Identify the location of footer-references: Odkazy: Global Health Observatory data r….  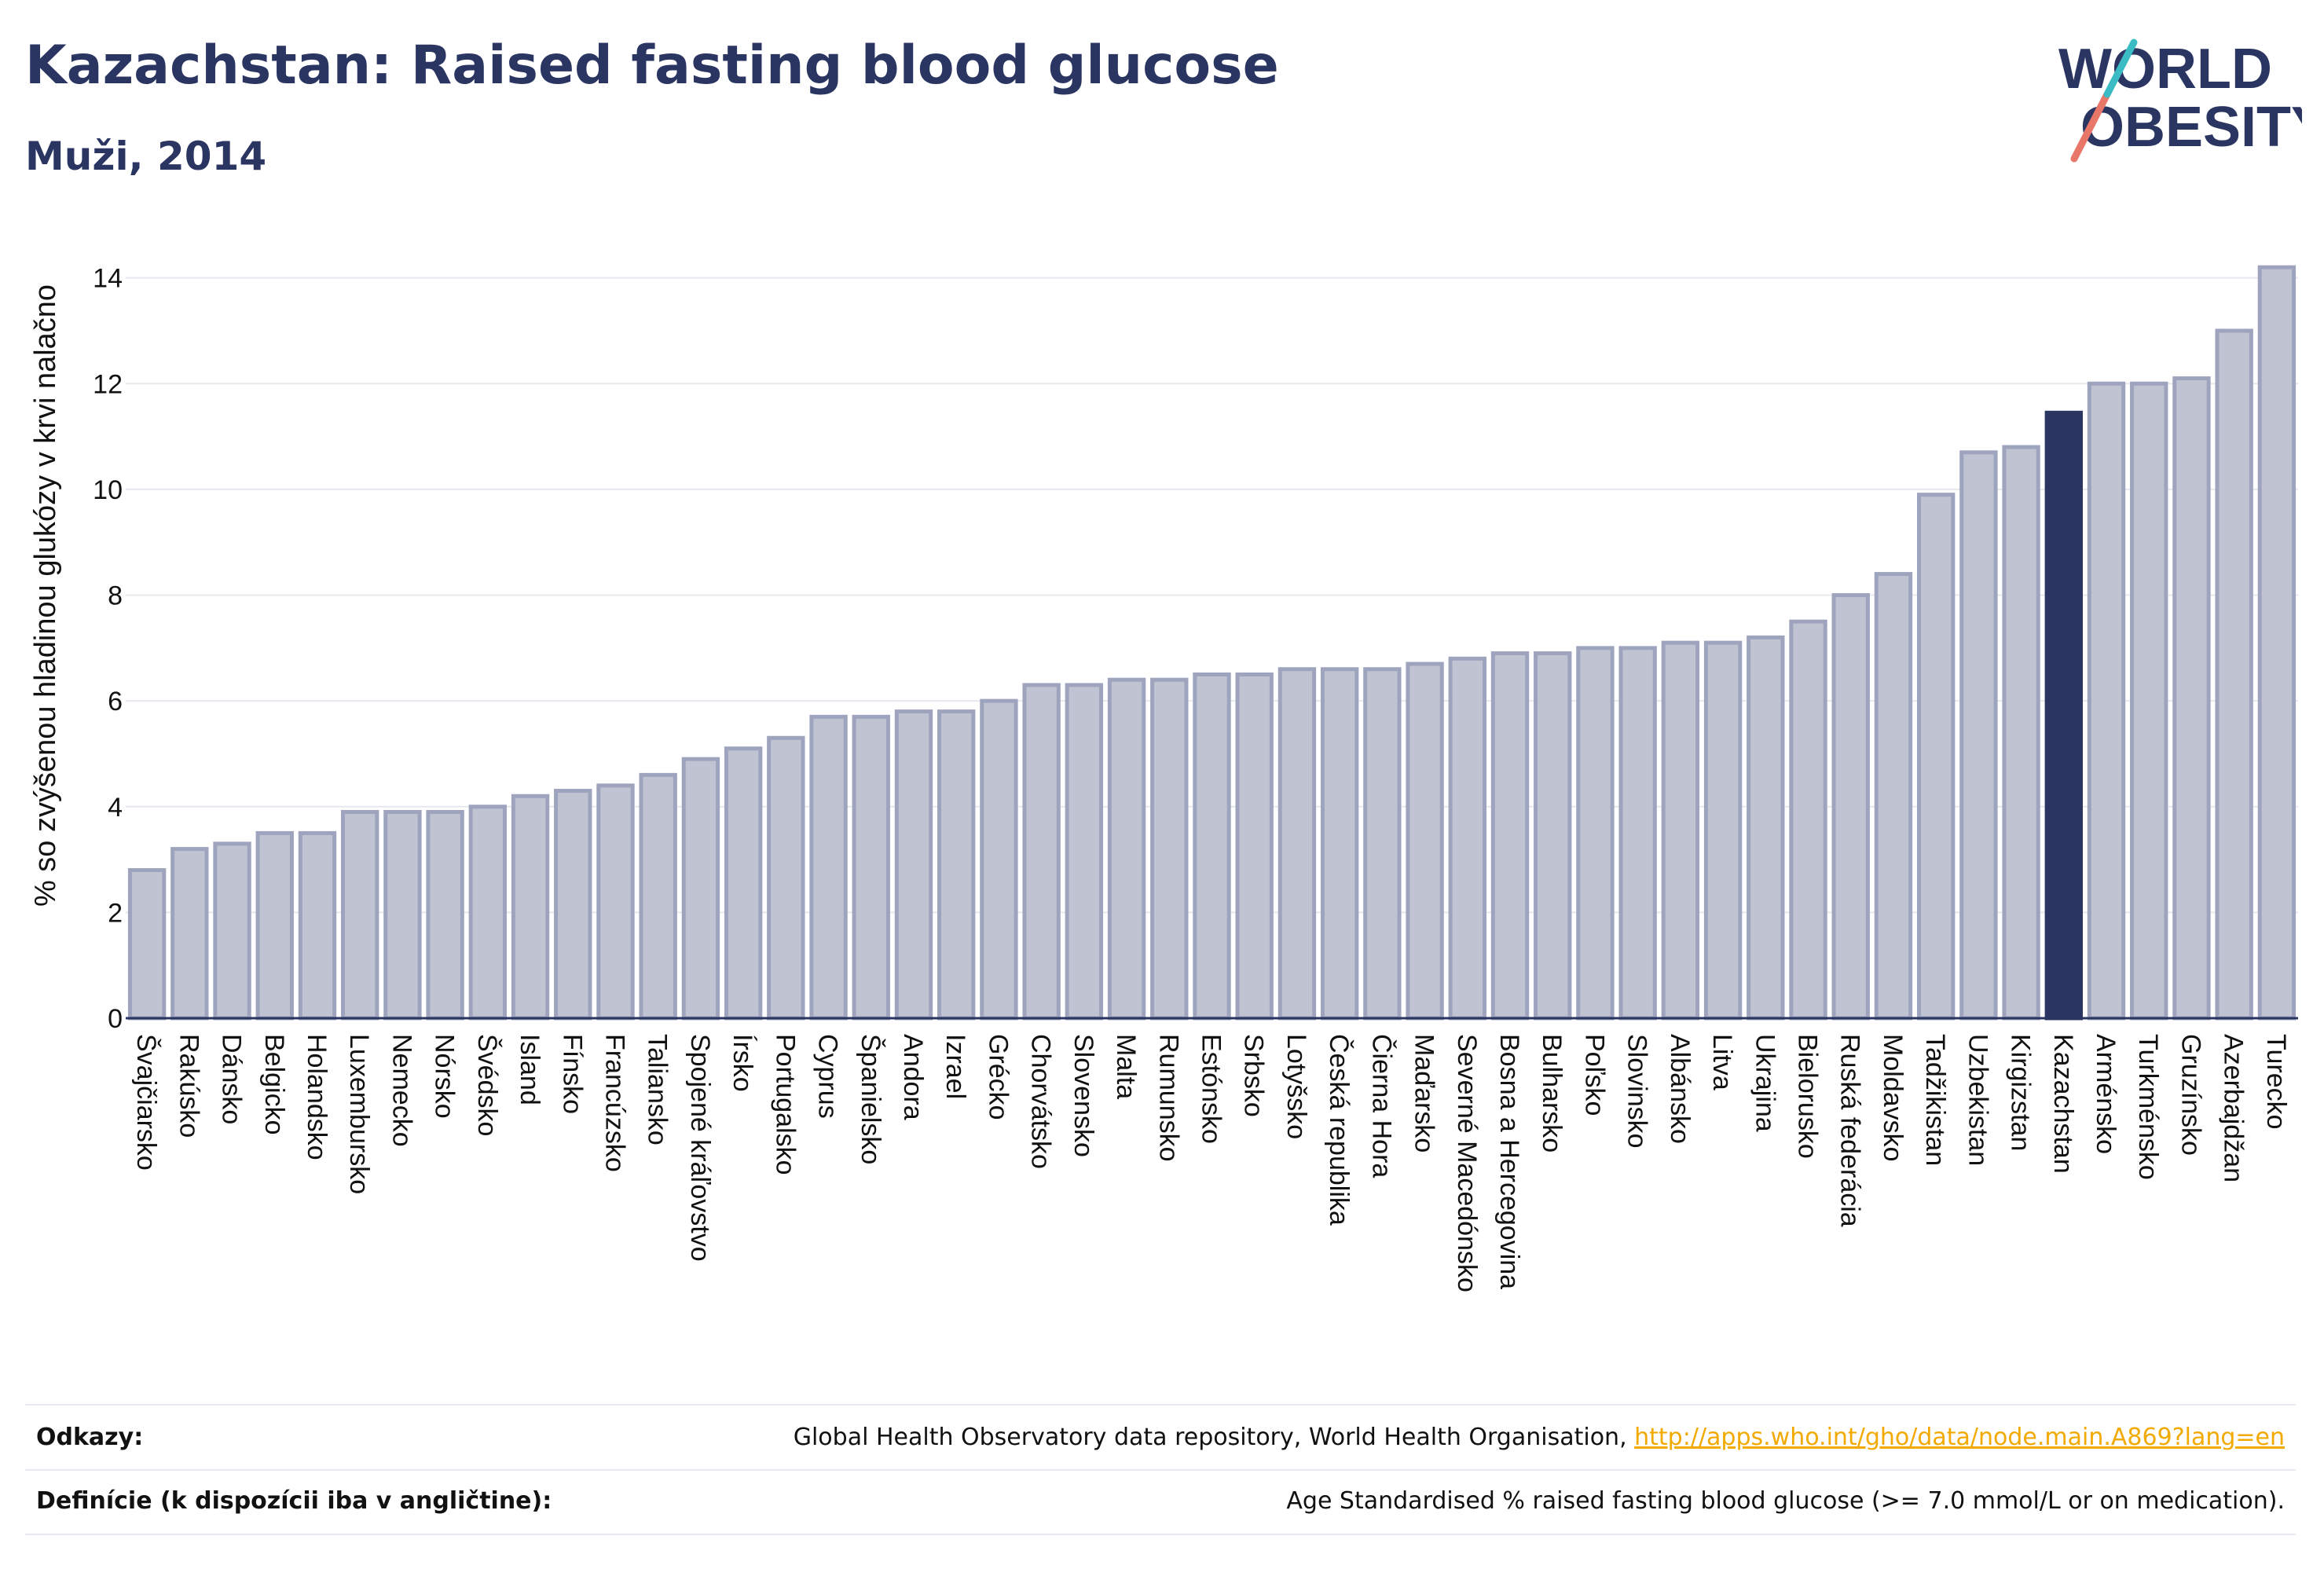
(1160, 1441).